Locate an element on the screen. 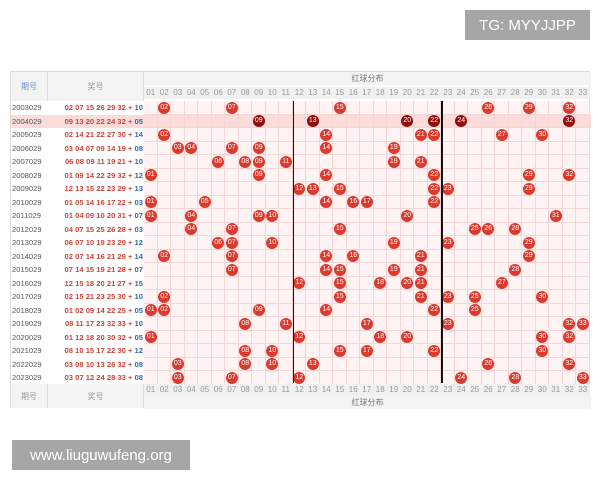  column-number: 30 is located at coordinates (542, 93).